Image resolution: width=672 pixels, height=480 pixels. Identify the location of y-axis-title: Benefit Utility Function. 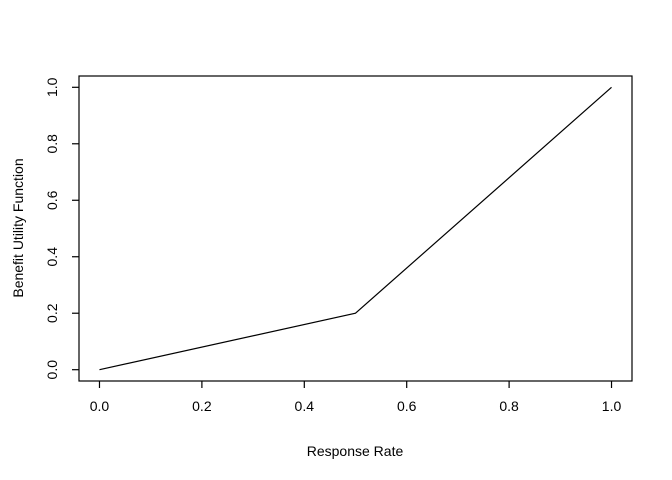
(18, 228).